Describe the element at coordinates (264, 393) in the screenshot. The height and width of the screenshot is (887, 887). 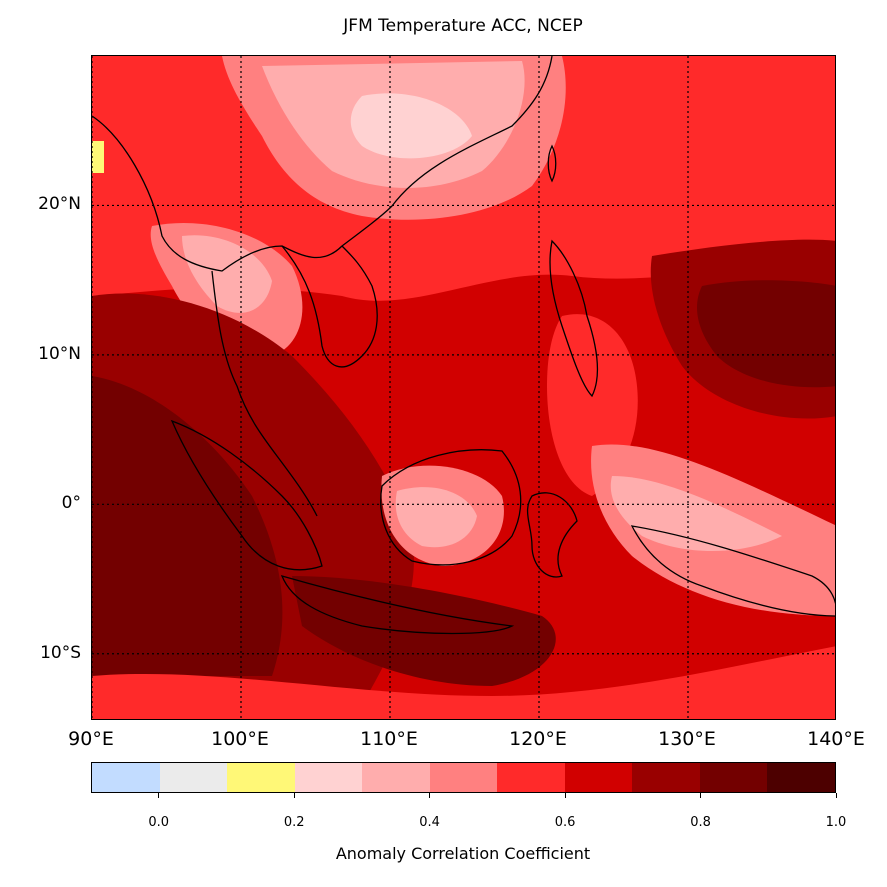
I see `coast-malay-peninsula` at that location.